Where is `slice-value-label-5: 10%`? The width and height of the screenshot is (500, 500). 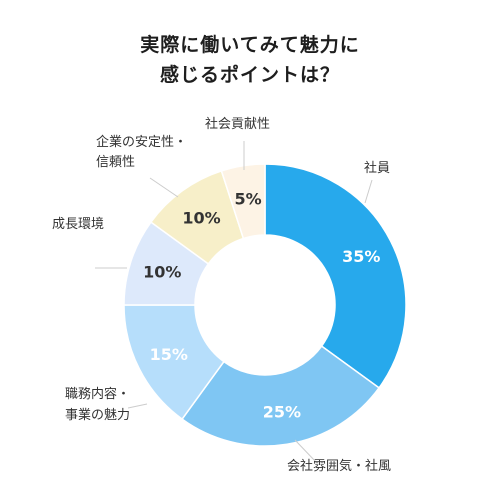
slice-value-label-5: 10% is located at coordinates (201, 218).